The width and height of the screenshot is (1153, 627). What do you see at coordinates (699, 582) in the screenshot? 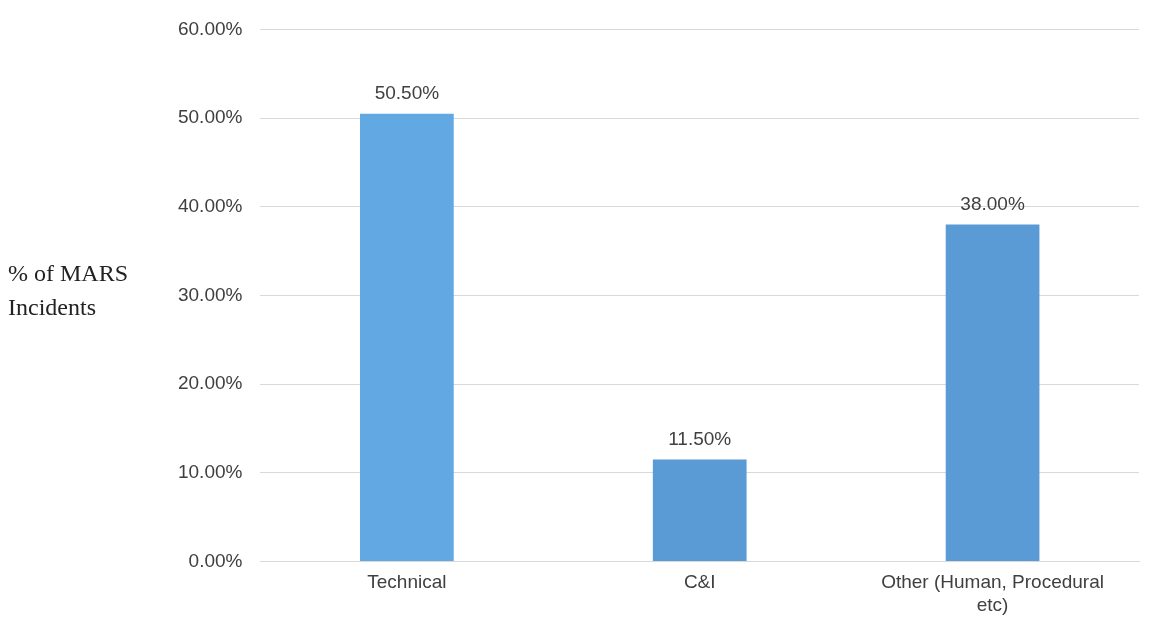
I see `x-tick-label: C&I` at bounding box center [699, 582].